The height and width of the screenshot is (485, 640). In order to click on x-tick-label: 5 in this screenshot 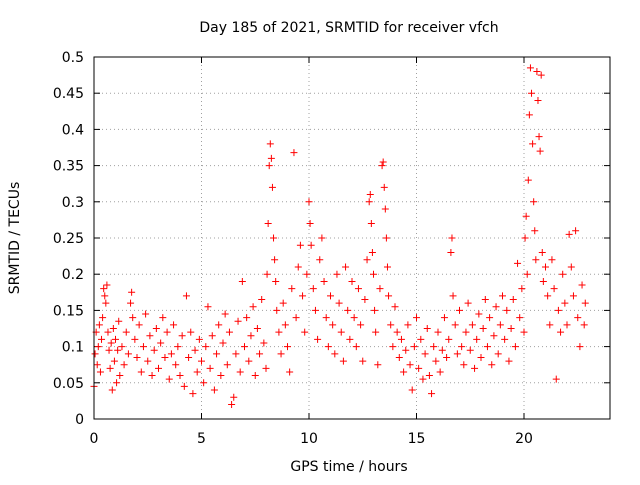, I will do `click(201, 439)`.